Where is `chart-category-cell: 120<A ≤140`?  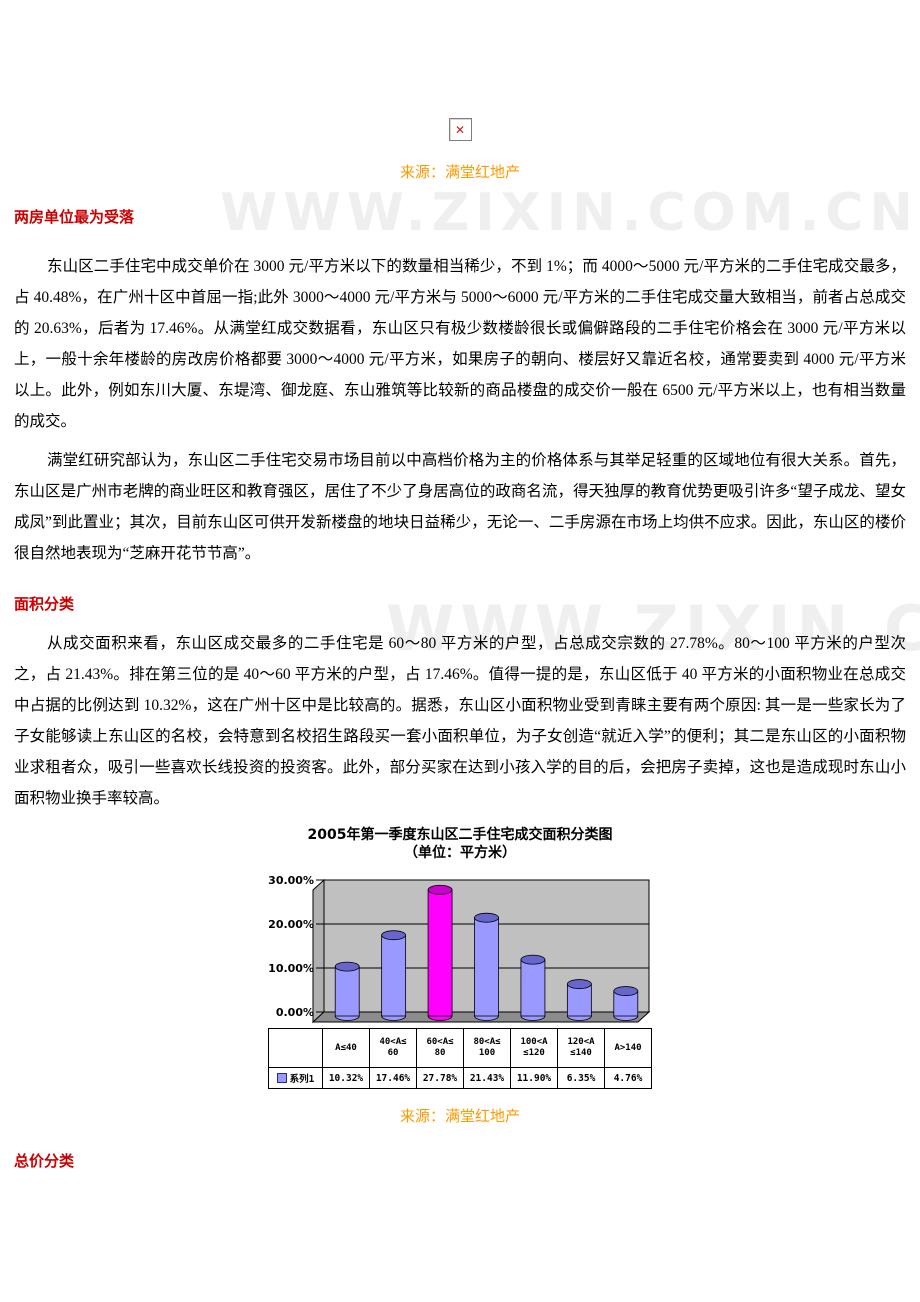 chart-category-cell: 120<A ≤140 is located at coordinates (581, 1048).